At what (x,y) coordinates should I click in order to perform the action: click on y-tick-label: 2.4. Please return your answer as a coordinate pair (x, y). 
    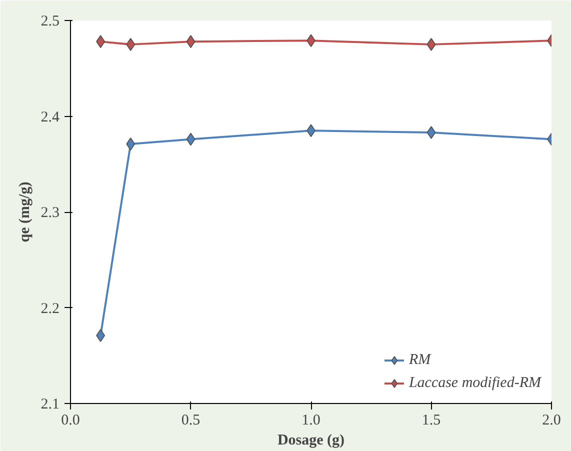
    Looking at the image, I should click on (50, 117).